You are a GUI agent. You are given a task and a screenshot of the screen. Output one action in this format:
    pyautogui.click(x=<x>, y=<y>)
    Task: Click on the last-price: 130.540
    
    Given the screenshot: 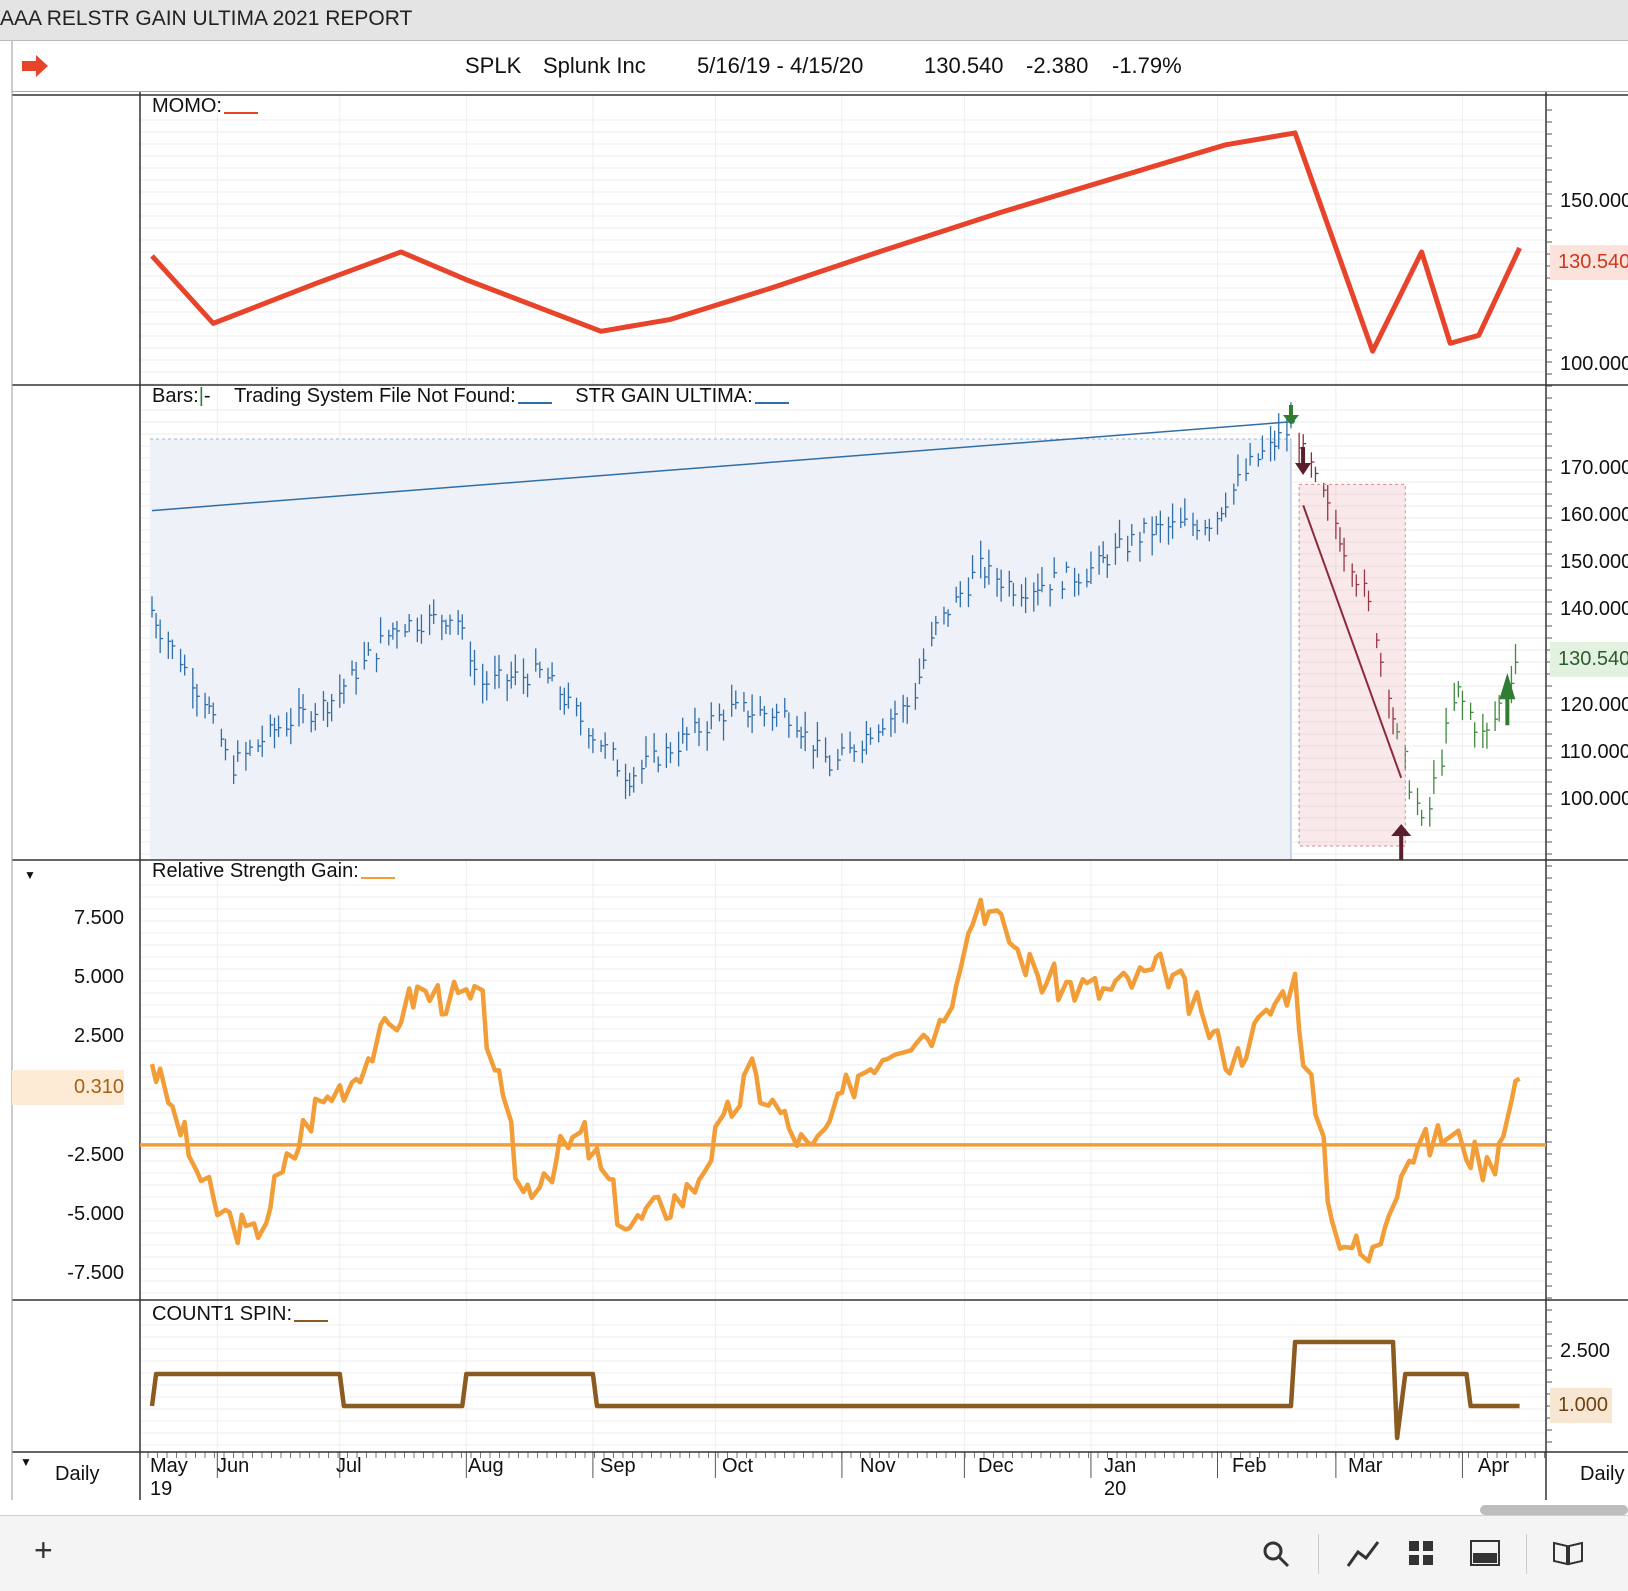 What is the action you would take?
    pyautogui.click(x=964, y=65)
    